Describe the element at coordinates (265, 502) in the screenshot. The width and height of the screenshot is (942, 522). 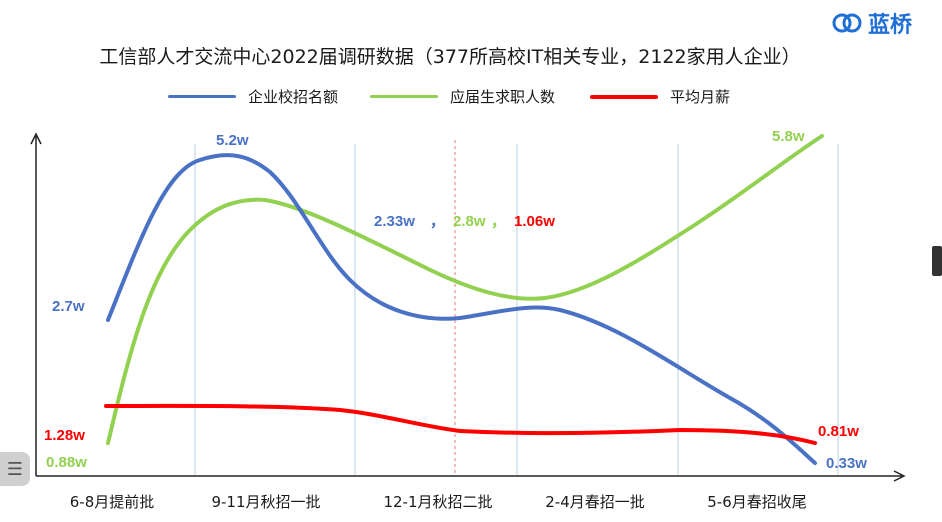
I see `x-tick-label-2: 9-11月秋招一批` at that location.